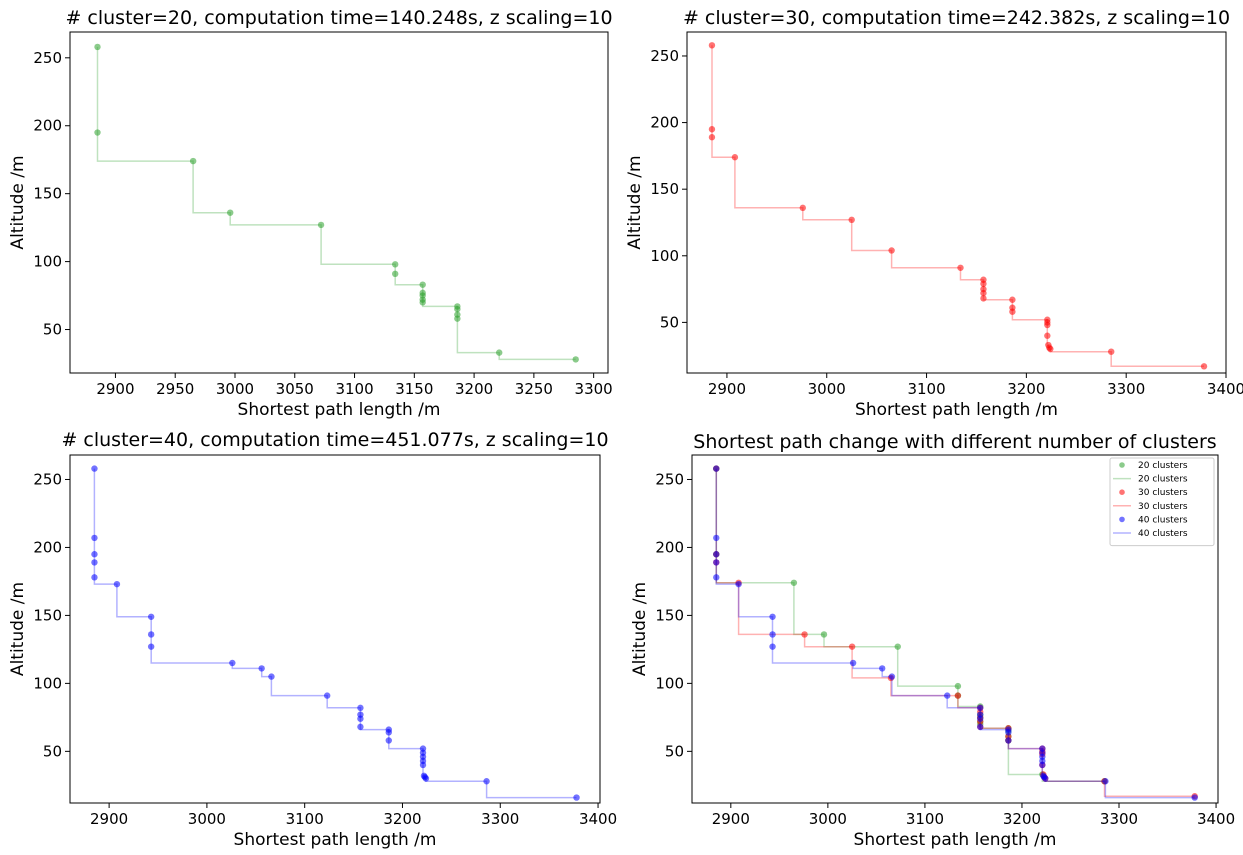 The width and height of the screenshot is (1243, 855). I want to click on x-tick-label: 3200, so click(1026, 389).